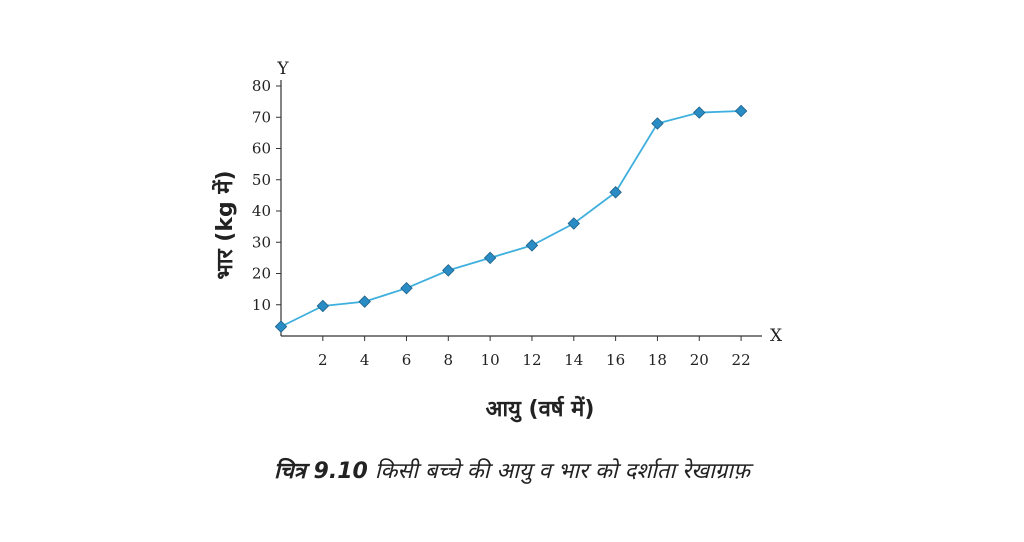  I want to click on y-tick-label: 20, so click(261, 274).